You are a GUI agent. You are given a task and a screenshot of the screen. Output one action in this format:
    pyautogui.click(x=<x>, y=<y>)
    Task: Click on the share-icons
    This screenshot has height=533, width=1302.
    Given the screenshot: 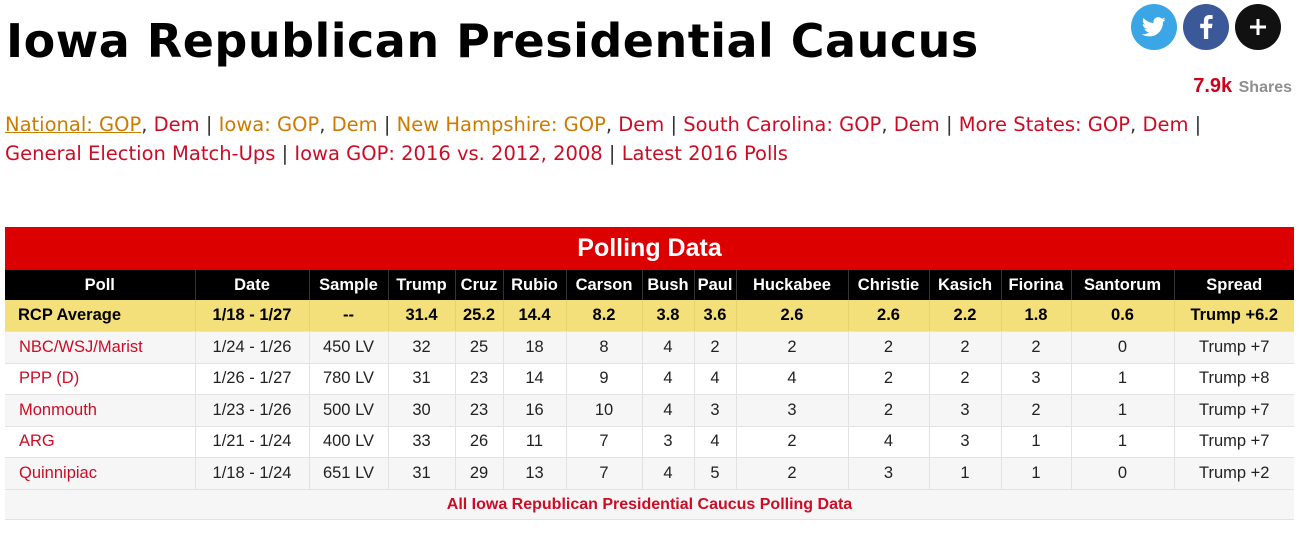 What is the action you would take?
    pyautogui.click(x=1206, y=27)
    